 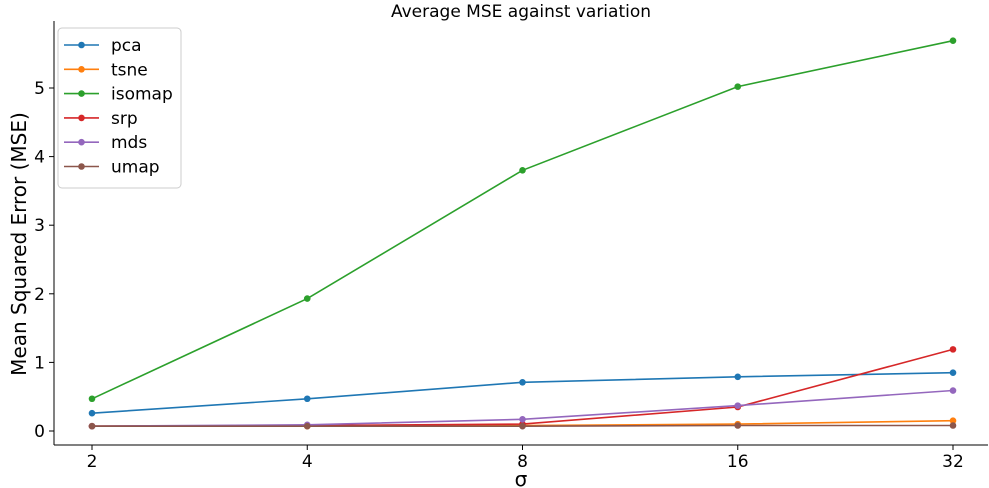 What do you see at coordinates (953, 462) in the screenshot?
I see `x-tick-label: 32` at bounding box center [953, 462].